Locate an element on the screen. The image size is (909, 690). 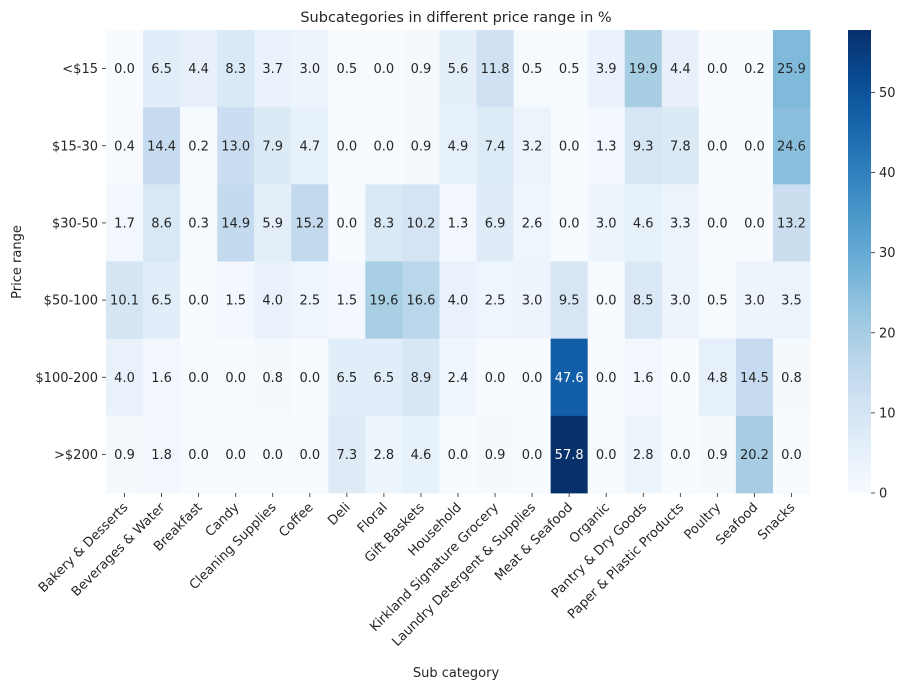
cell-value-label: 2.8 is located at coordinates (643, 455).